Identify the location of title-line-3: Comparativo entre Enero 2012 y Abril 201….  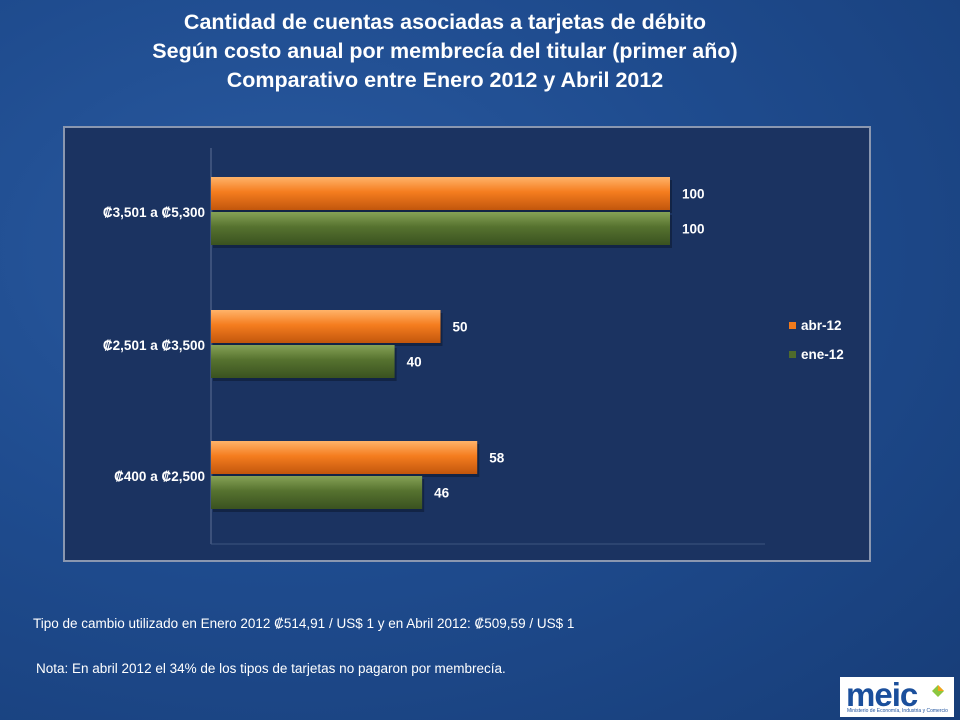
(445, 80).